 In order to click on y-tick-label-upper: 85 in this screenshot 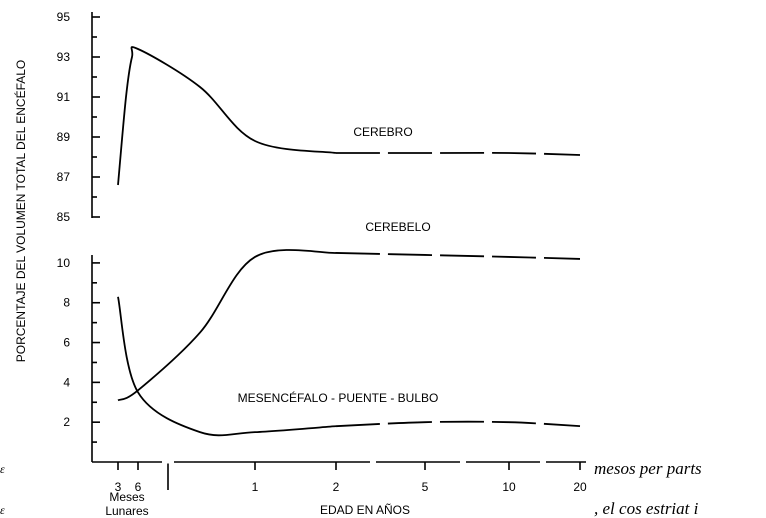, I will do `click(64, 217)`.